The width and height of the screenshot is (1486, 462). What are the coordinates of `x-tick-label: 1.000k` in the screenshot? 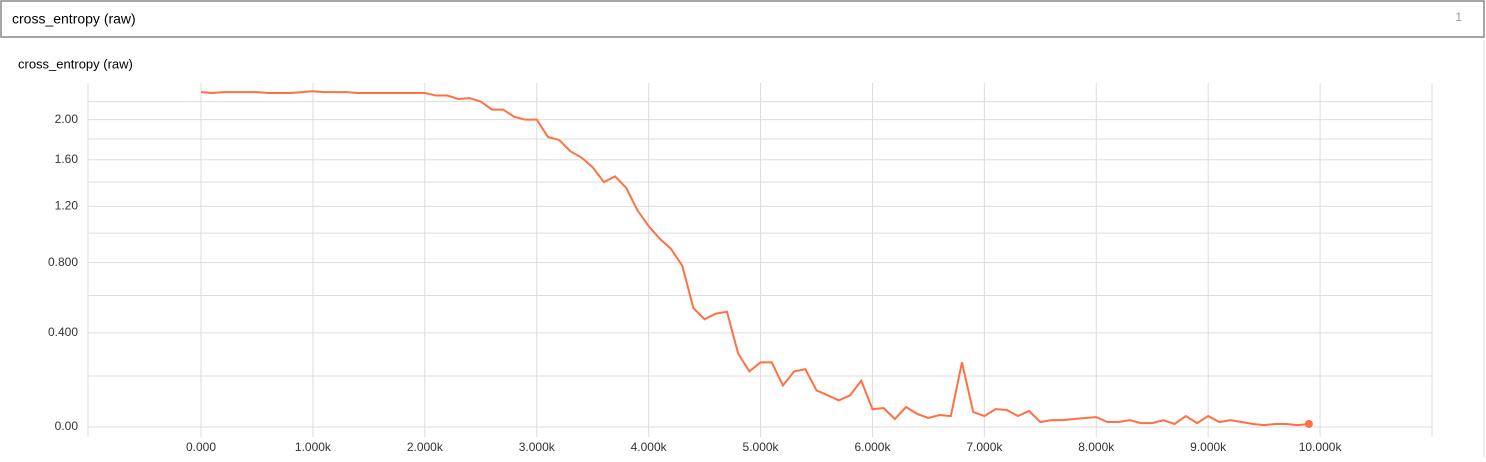 It's located at (313, 447).